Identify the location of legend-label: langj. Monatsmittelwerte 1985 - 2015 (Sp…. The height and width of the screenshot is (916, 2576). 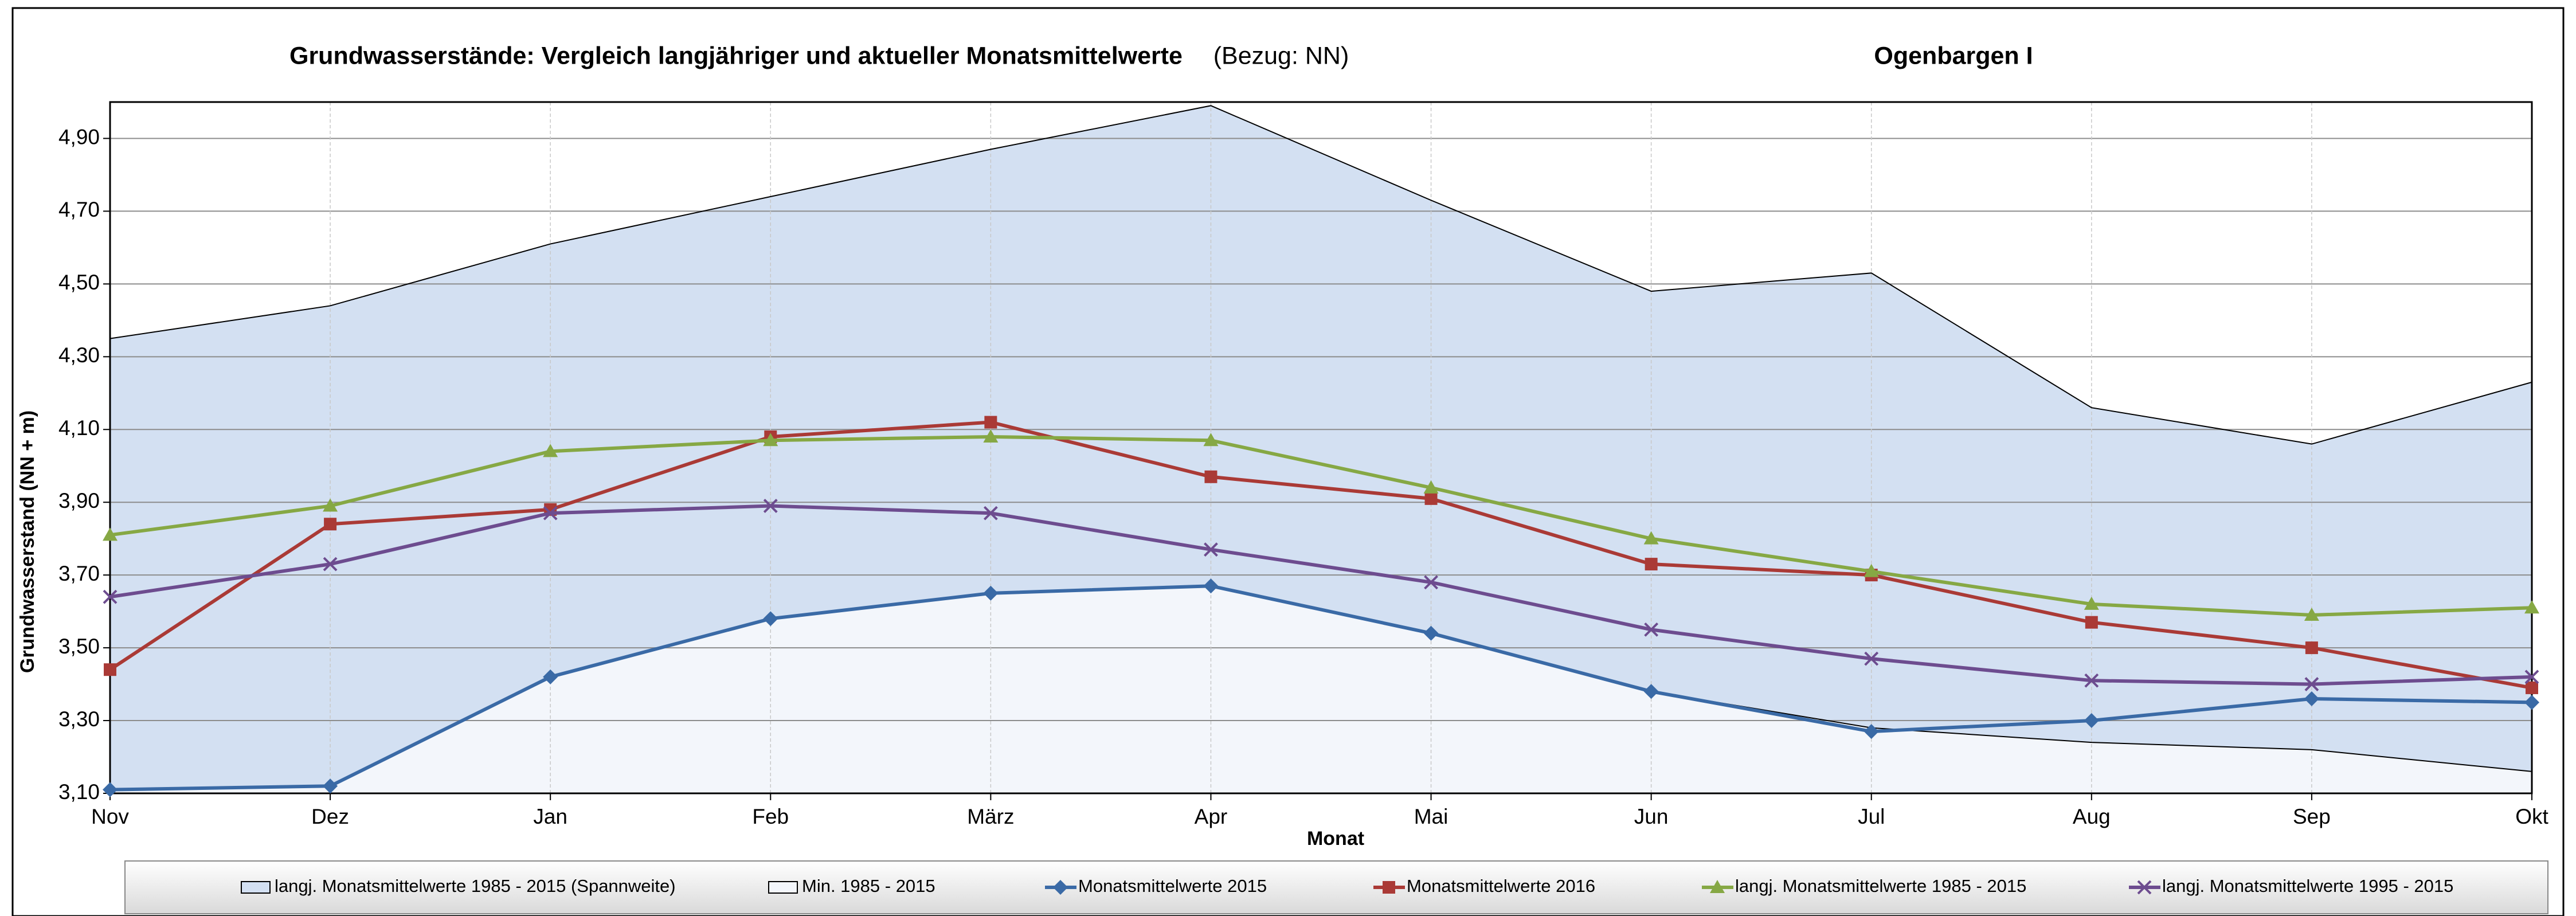
(475, 886).